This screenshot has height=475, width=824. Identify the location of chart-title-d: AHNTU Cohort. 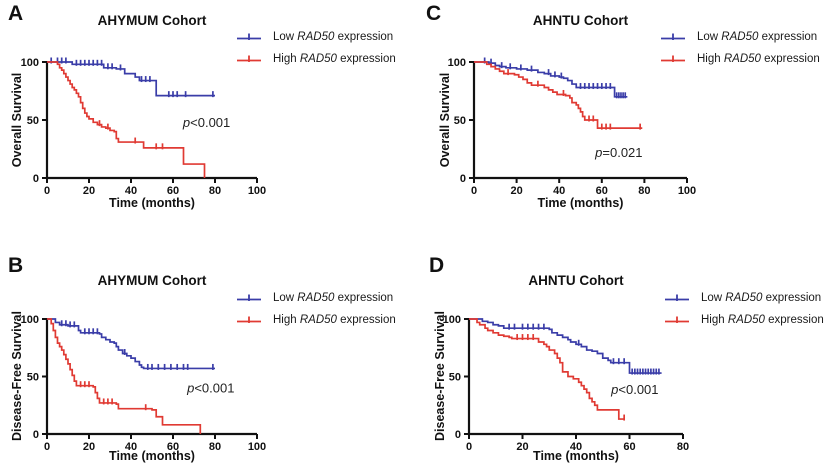
(576, 280).